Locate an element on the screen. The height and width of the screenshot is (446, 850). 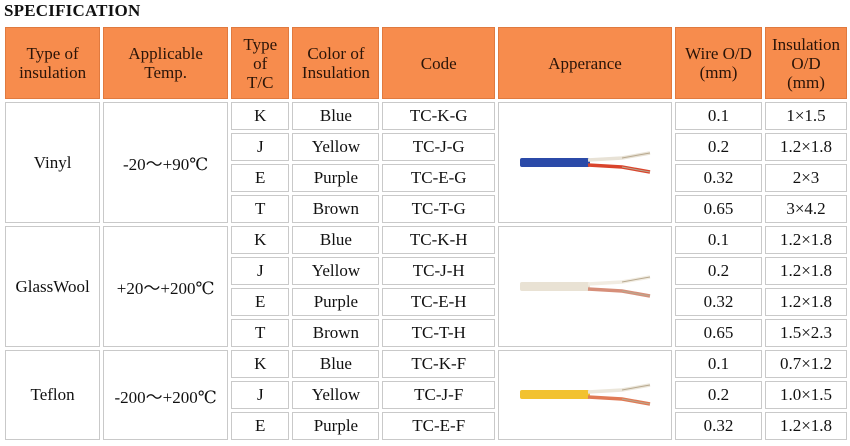
insulation-type-cell: GlassWool is located at coordinates (52, 286).